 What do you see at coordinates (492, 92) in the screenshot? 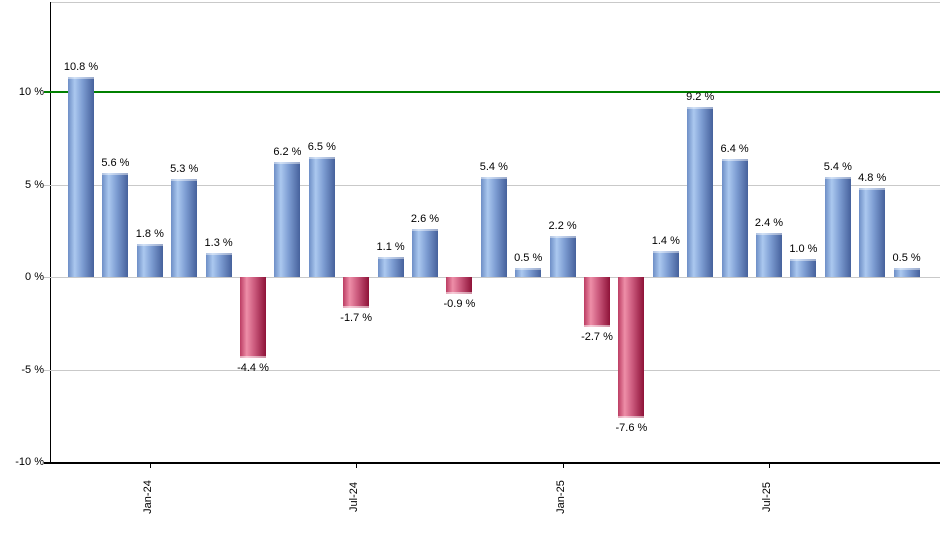
I see `benchmark-line` at bounding box center [492, 92].